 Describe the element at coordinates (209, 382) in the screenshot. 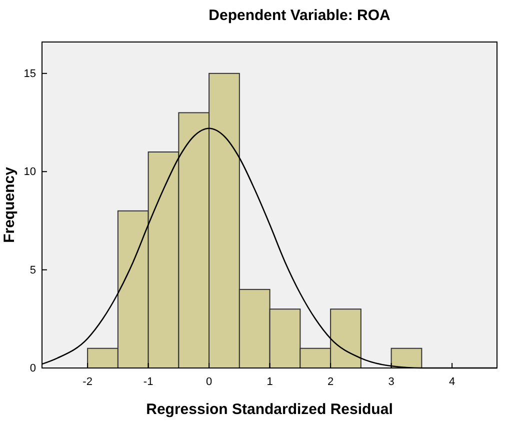

I see `x-tick-label: 0` at that location.